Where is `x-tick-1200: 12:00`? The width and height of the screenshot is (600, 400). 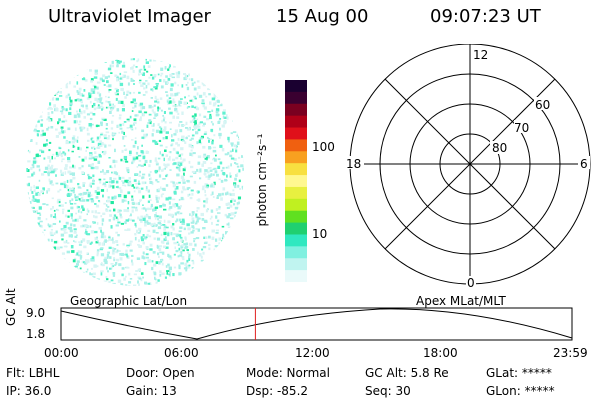 x-tick-1200: 12:00 is located at coordinates (312, 353).